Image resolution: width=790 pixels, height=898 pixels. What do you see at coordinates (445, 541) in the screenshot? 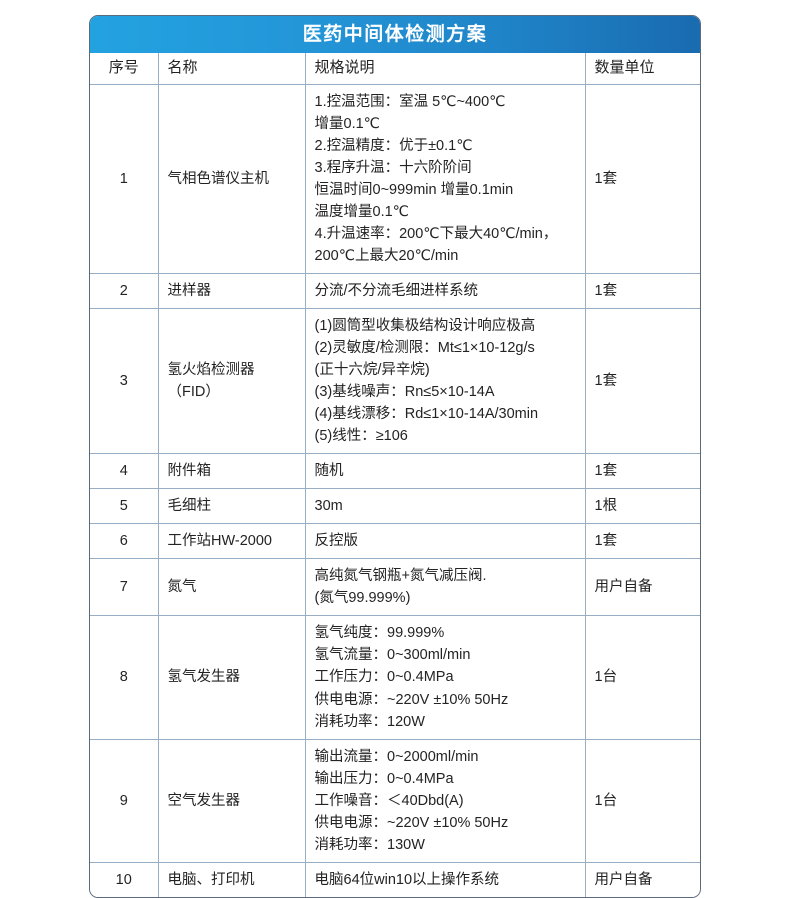
I see `cell-spec: 反控版` at bounding box center [445, 541].